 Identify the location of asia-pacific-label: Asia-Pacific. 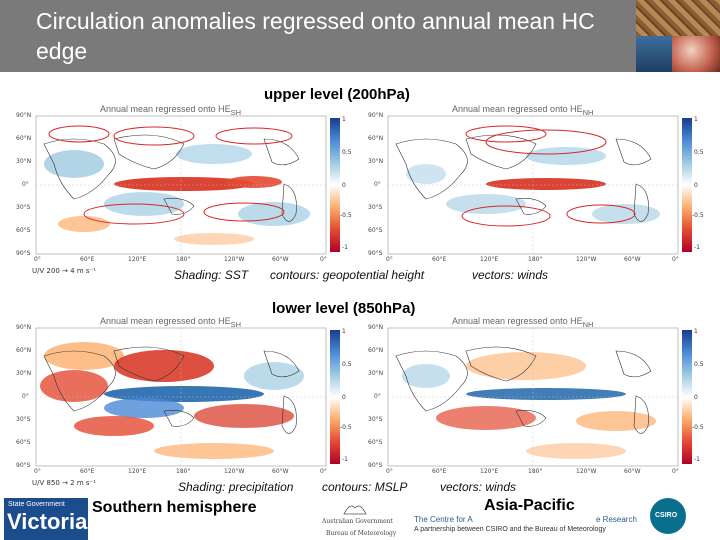
(529, 505).